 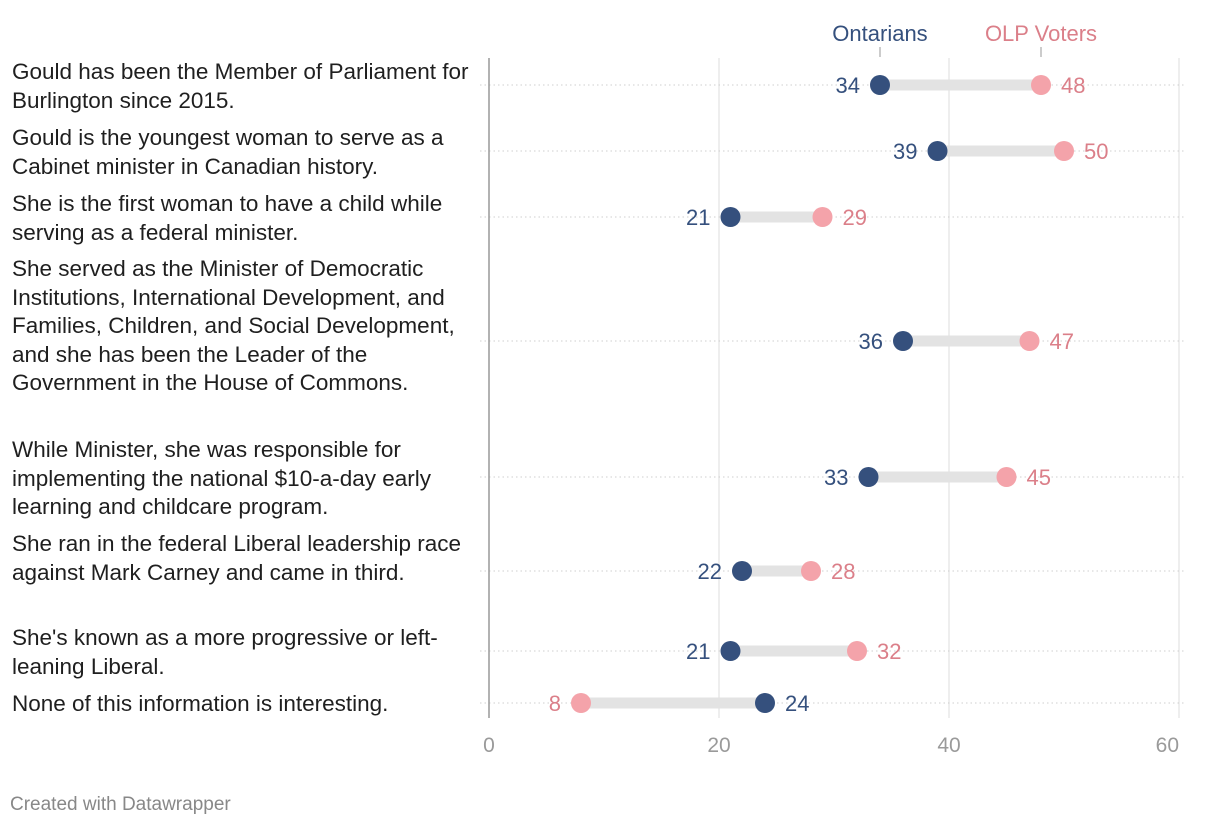 I want to click on olp-voters-value-label-7: 8, so click(x=555, y=703).